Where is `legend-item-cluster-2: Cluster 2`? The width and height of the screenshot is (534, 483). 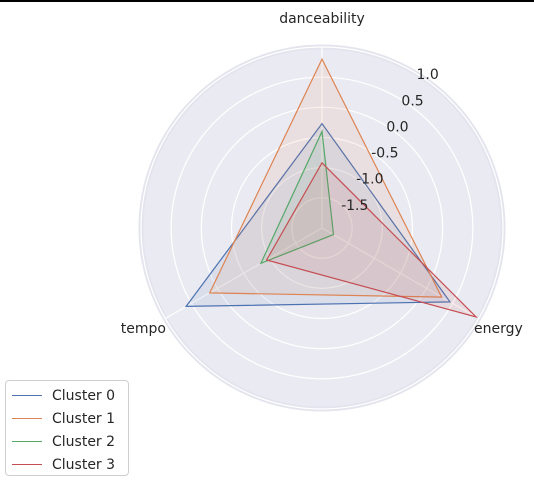
legend-item-cluster-2: Cluster 2 is located at coordinates (67, 441).